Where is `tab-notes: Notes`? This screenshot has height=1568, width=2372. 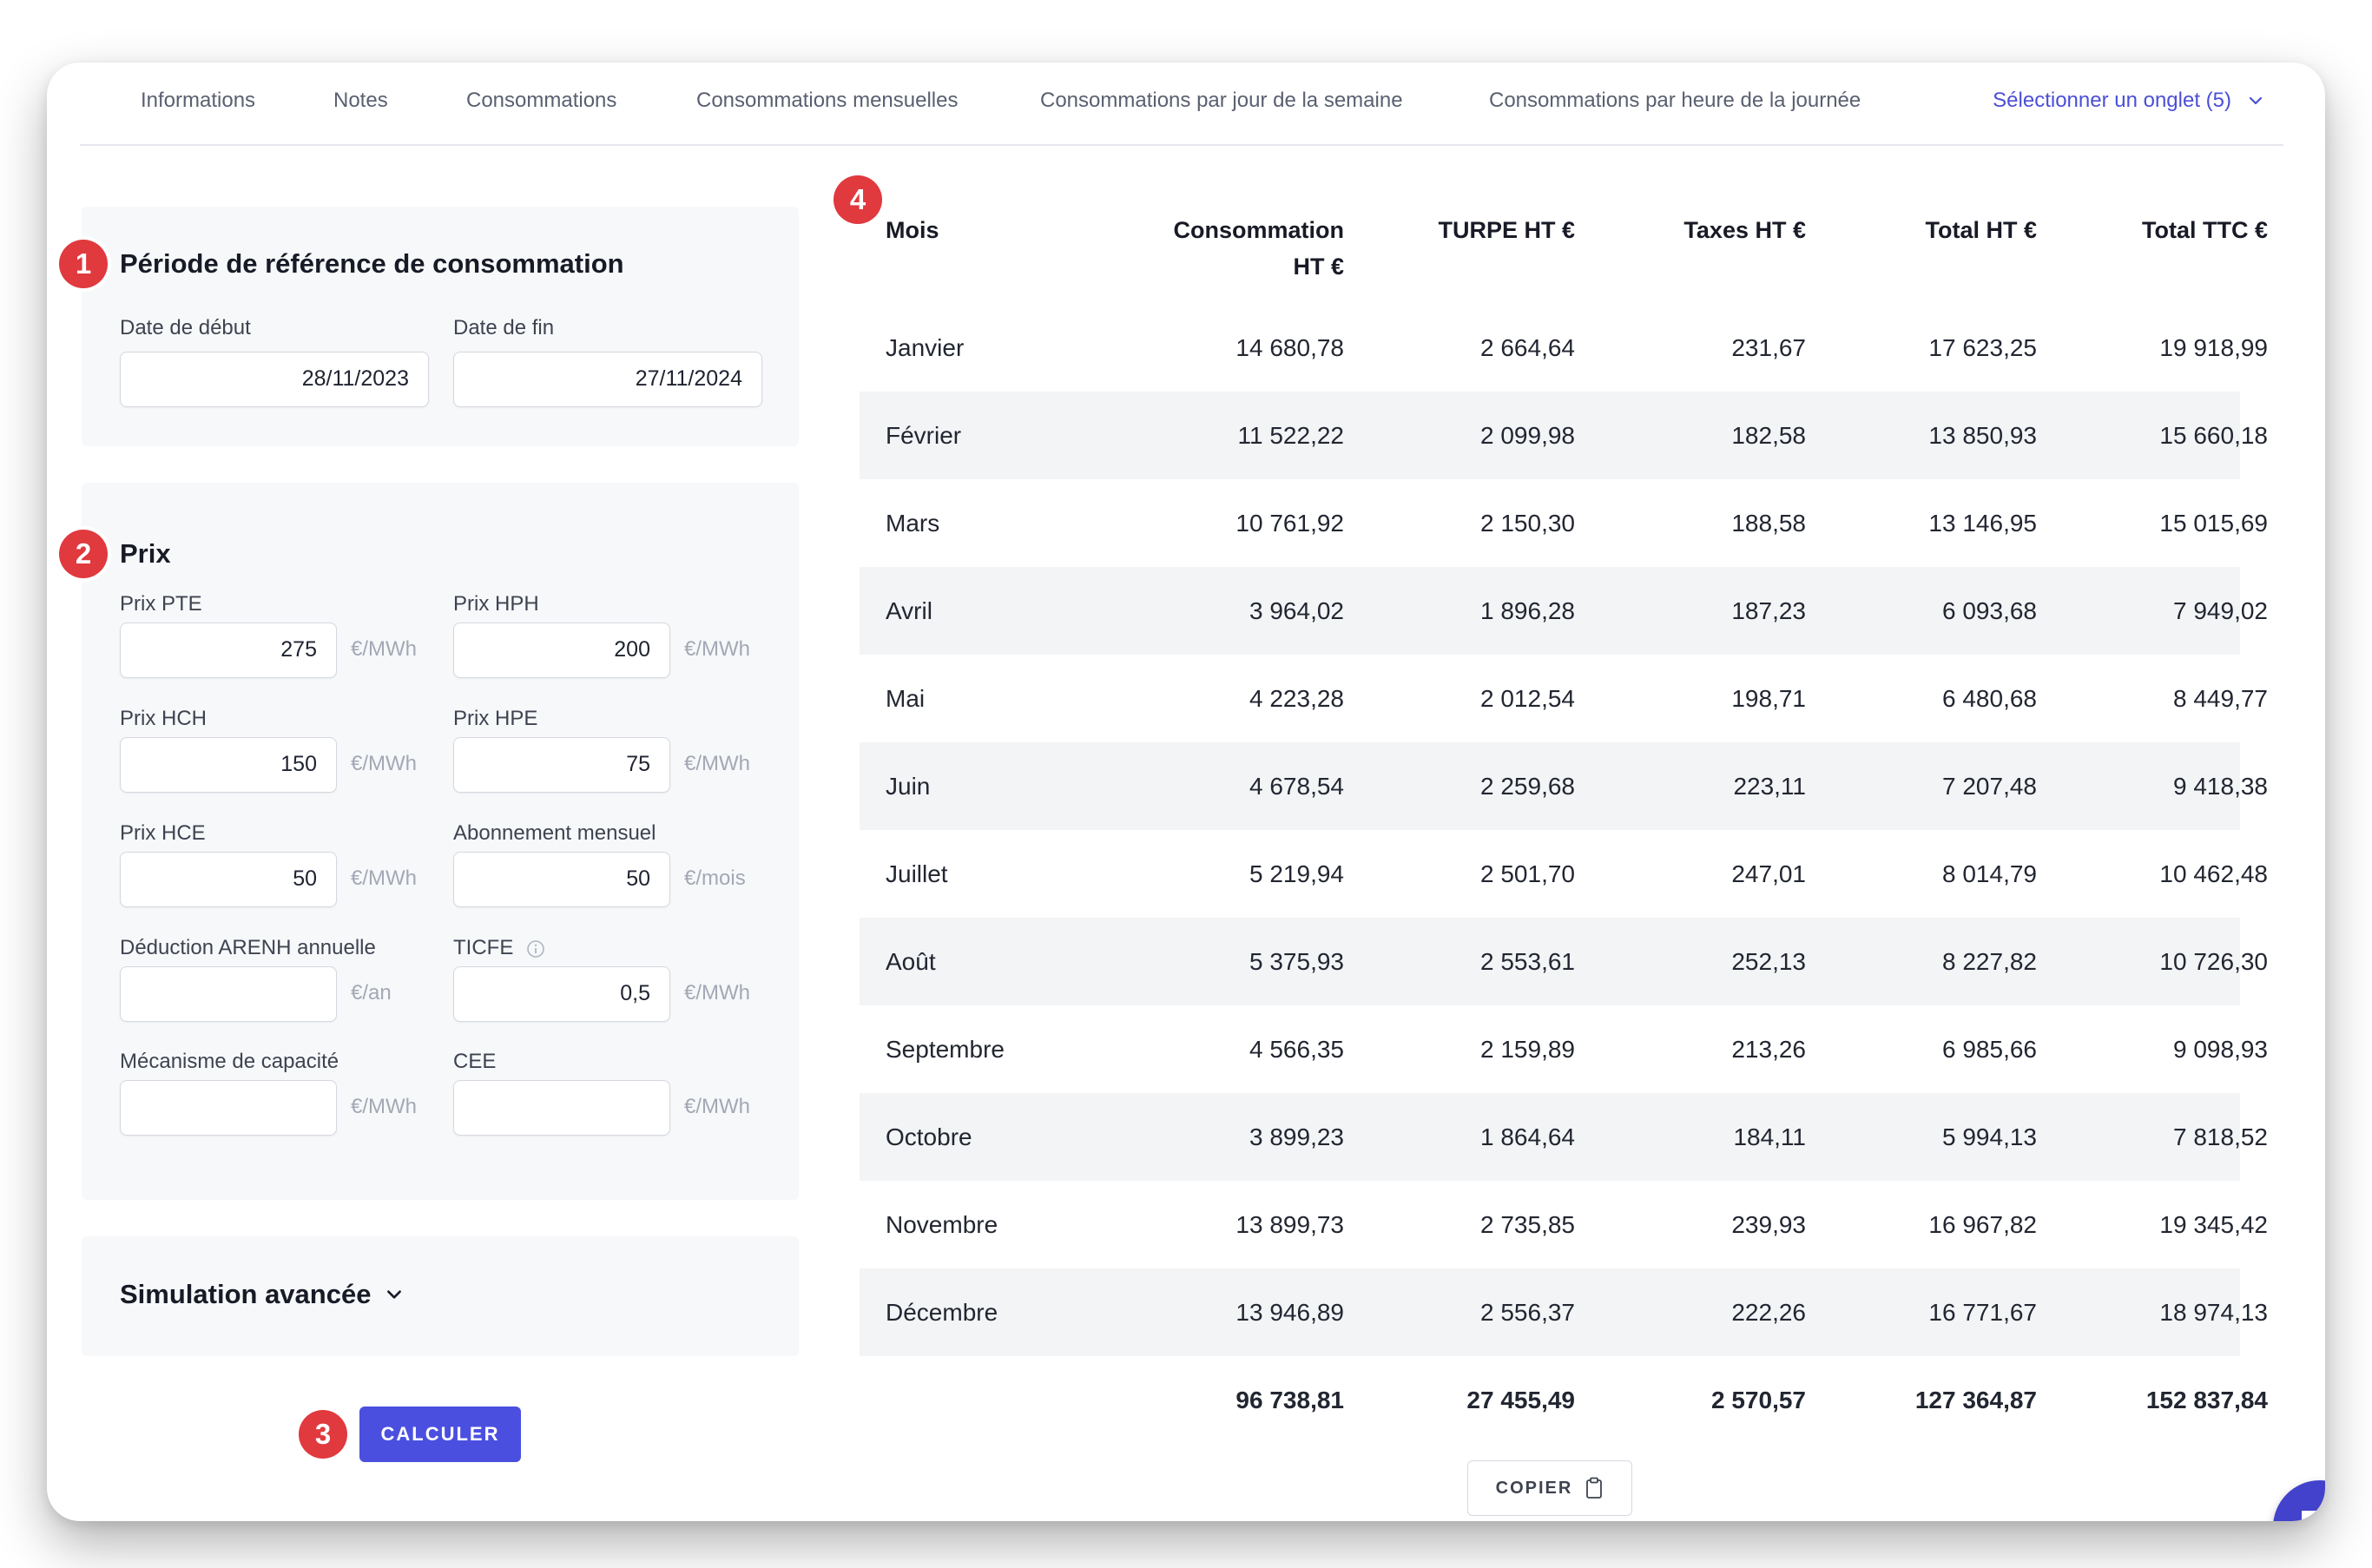
tab-notes: Notes is located at coordinates (361, 100).